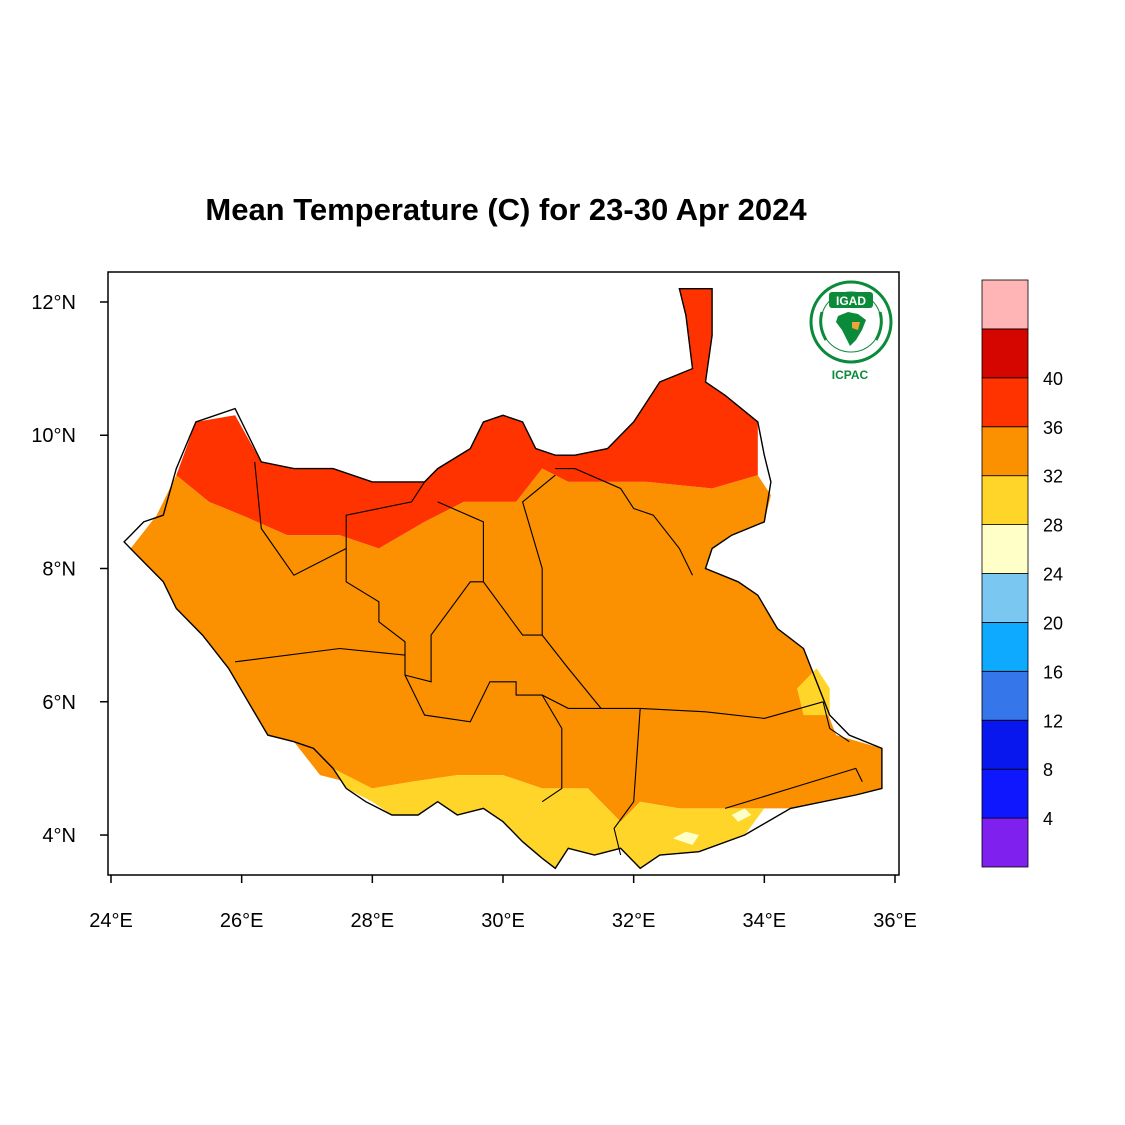 This screenshot has width=1125, height=1125. Describe the element at coordinates (1053, 623) in the screenshot. I see `colorbar-label: 20` at that location.